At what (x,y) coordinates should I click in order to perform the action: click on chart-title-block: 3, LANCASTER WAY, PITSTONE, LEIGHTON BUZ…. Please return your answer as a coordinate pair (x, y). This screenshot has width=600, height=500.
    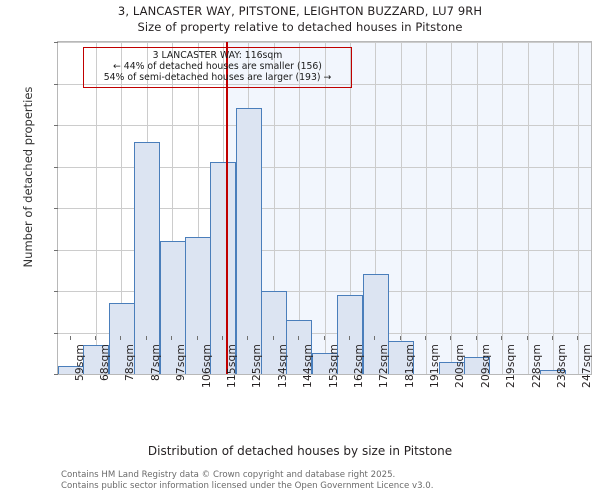
    Looking at the image, I should click on (300, 19).